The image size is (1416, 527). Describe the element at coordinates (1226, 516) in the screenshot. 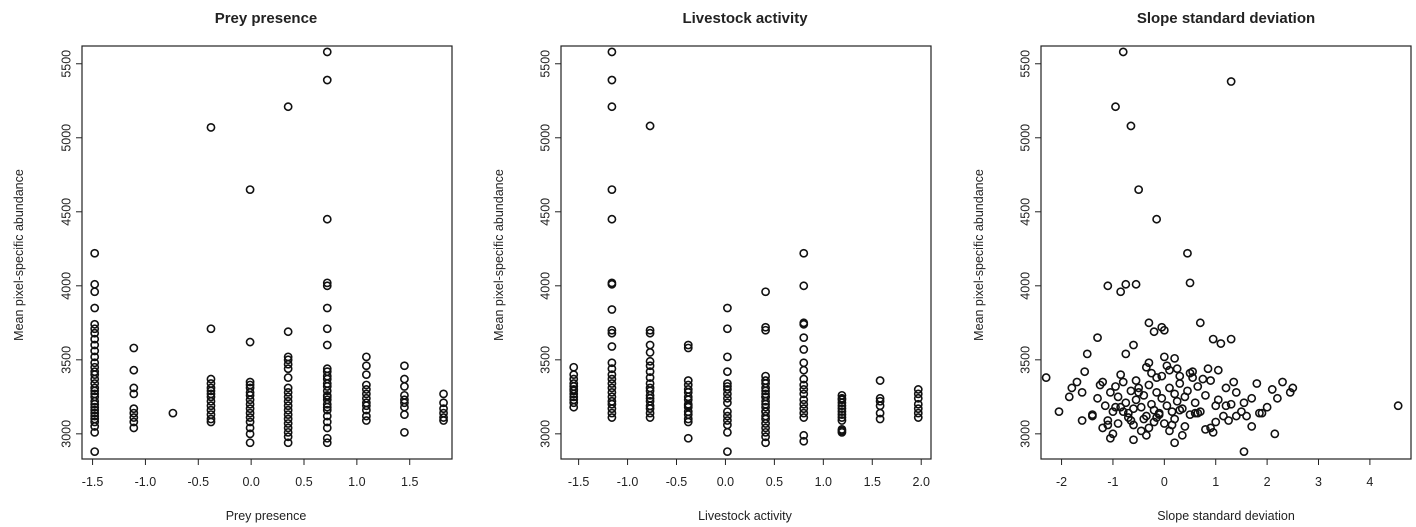

I see `x-axis-label: Slope standard deviation` at that location.